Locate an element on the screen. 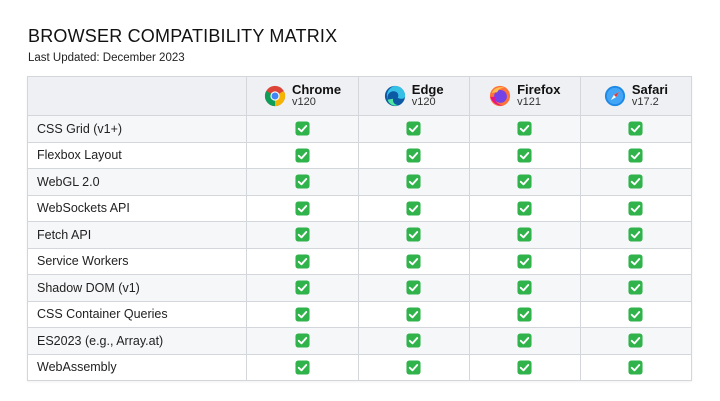 This screenshot has height=401, width=720. chrome-logo-icon is located at coordinates (275, 96).